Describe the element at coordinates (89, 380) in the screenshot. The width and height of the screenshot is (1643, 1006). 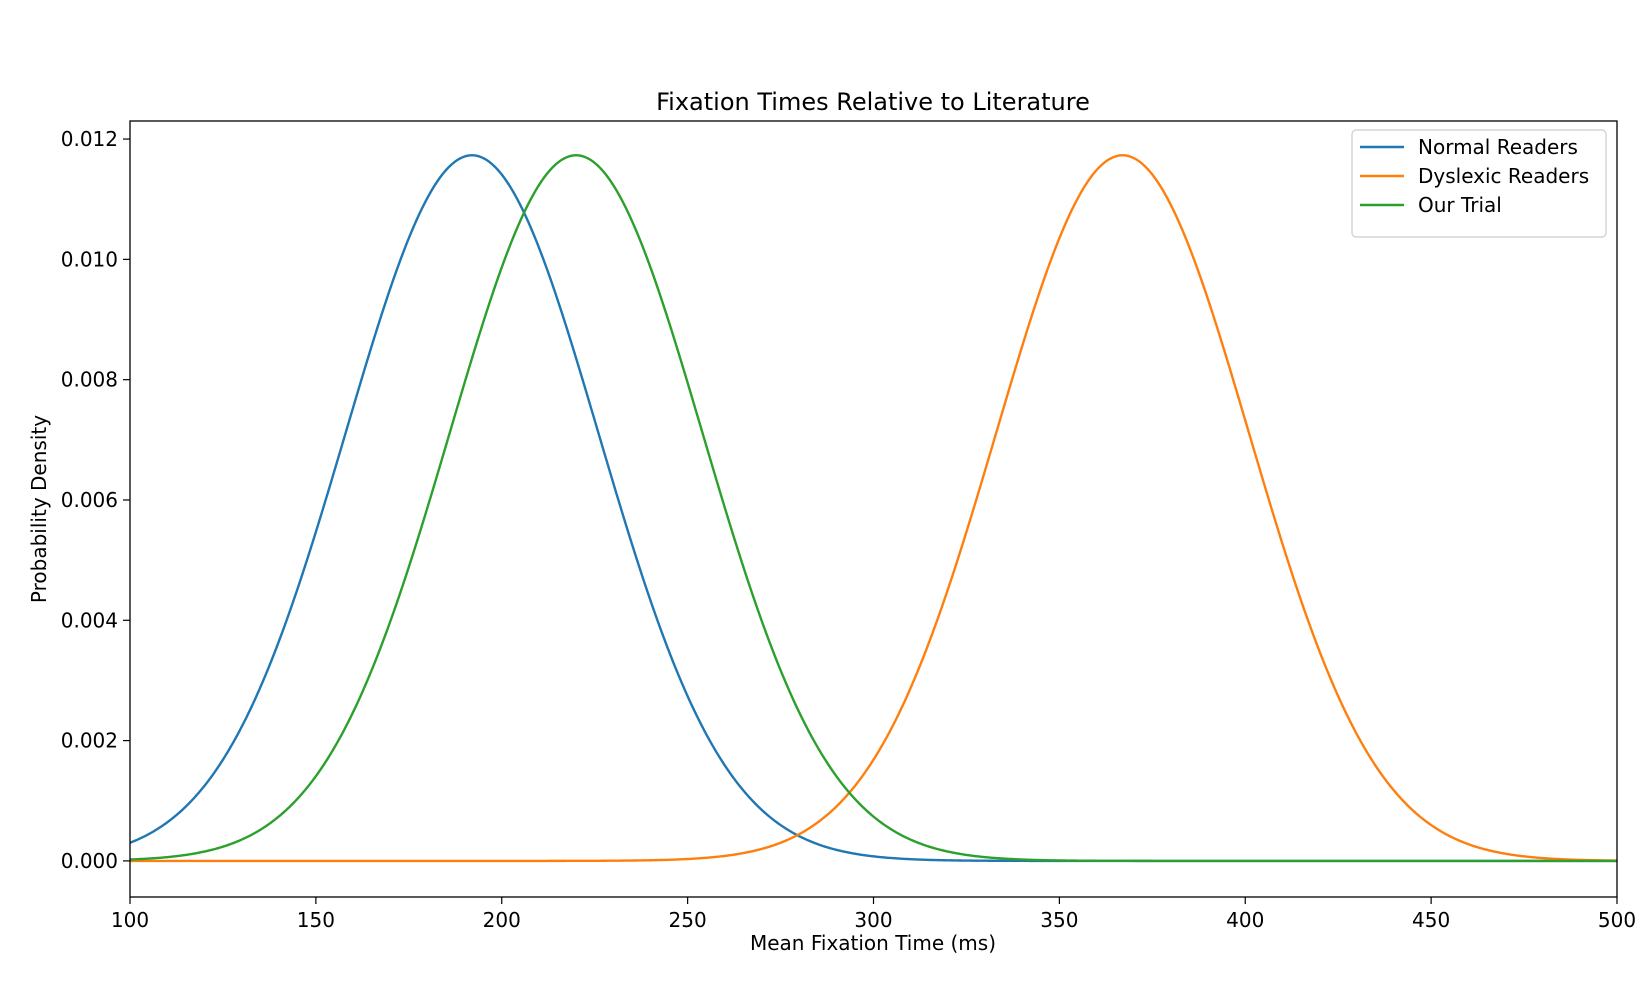
I see `y-tick-label: 0.008` at that location.